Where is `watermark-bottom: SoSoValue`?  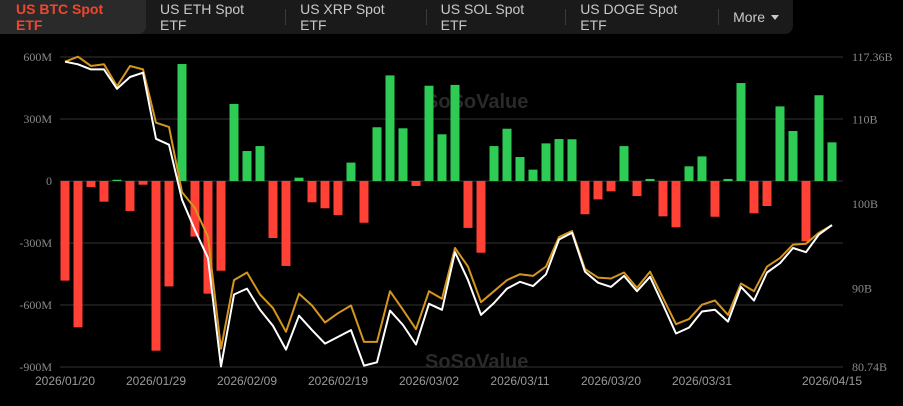 watermark-bottom: SoSoValue is located at coordinates (476, 362).